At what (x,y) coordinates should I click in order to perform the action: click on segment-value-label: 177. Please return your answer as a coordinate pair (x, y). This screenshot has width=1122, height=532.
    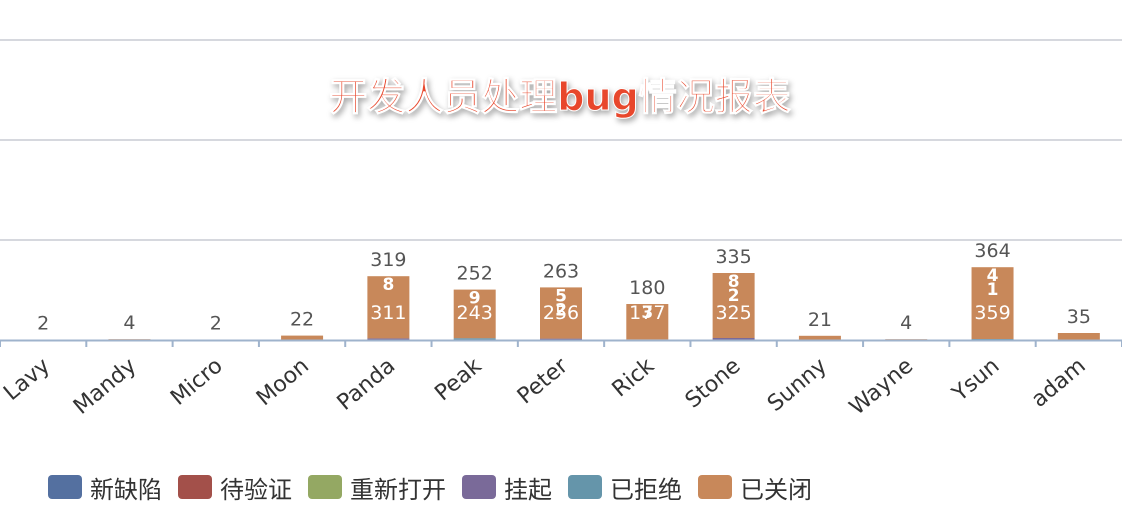
    Looking at the image, I should click on (647, 313).